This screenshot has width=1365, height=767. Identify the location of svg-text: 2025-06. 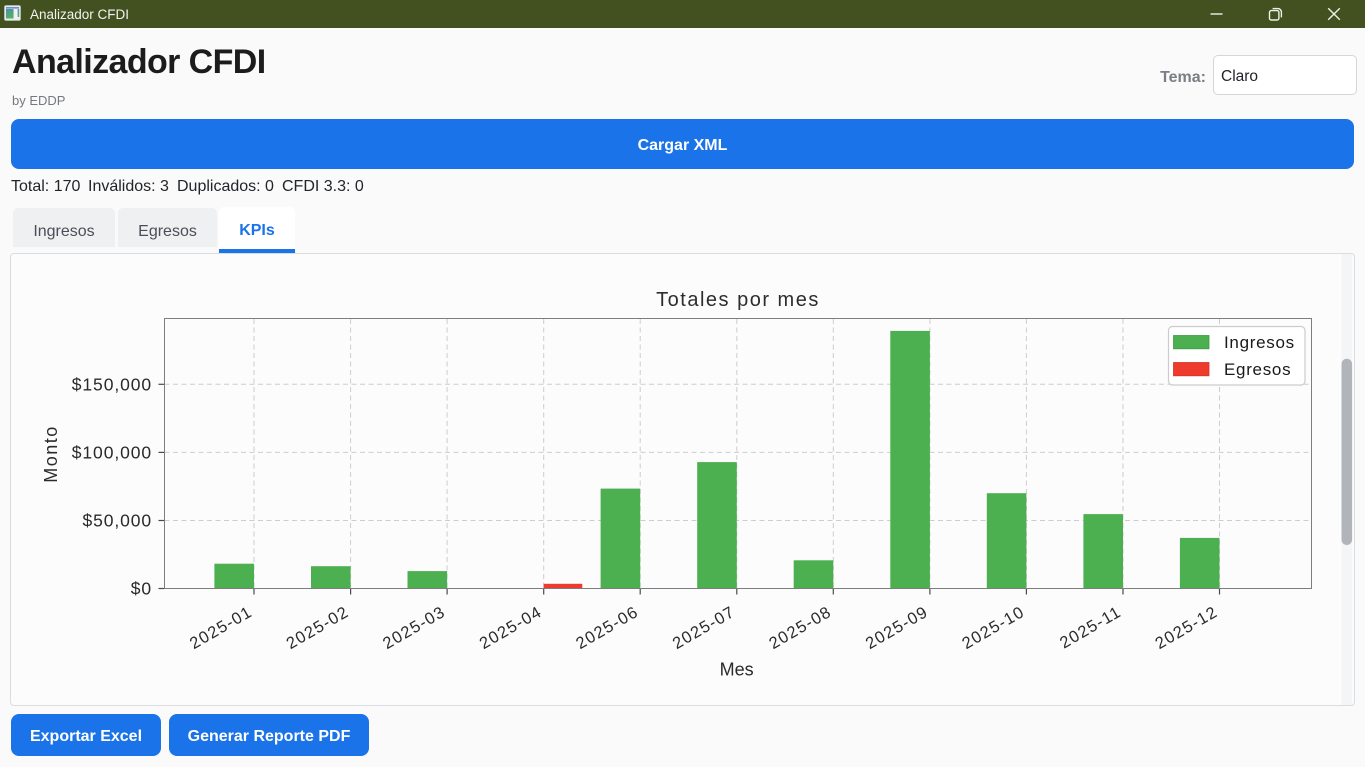
(607, 628).